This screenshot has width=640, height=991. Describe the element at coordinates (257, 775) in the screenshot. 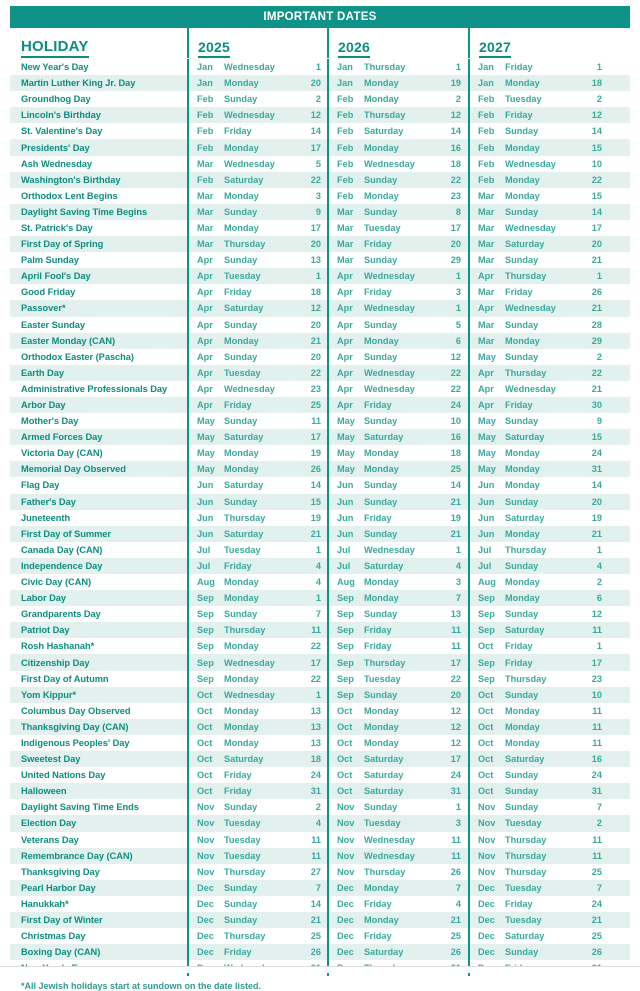

I see `date-cell-2025: Oct Friday 24` at that location.